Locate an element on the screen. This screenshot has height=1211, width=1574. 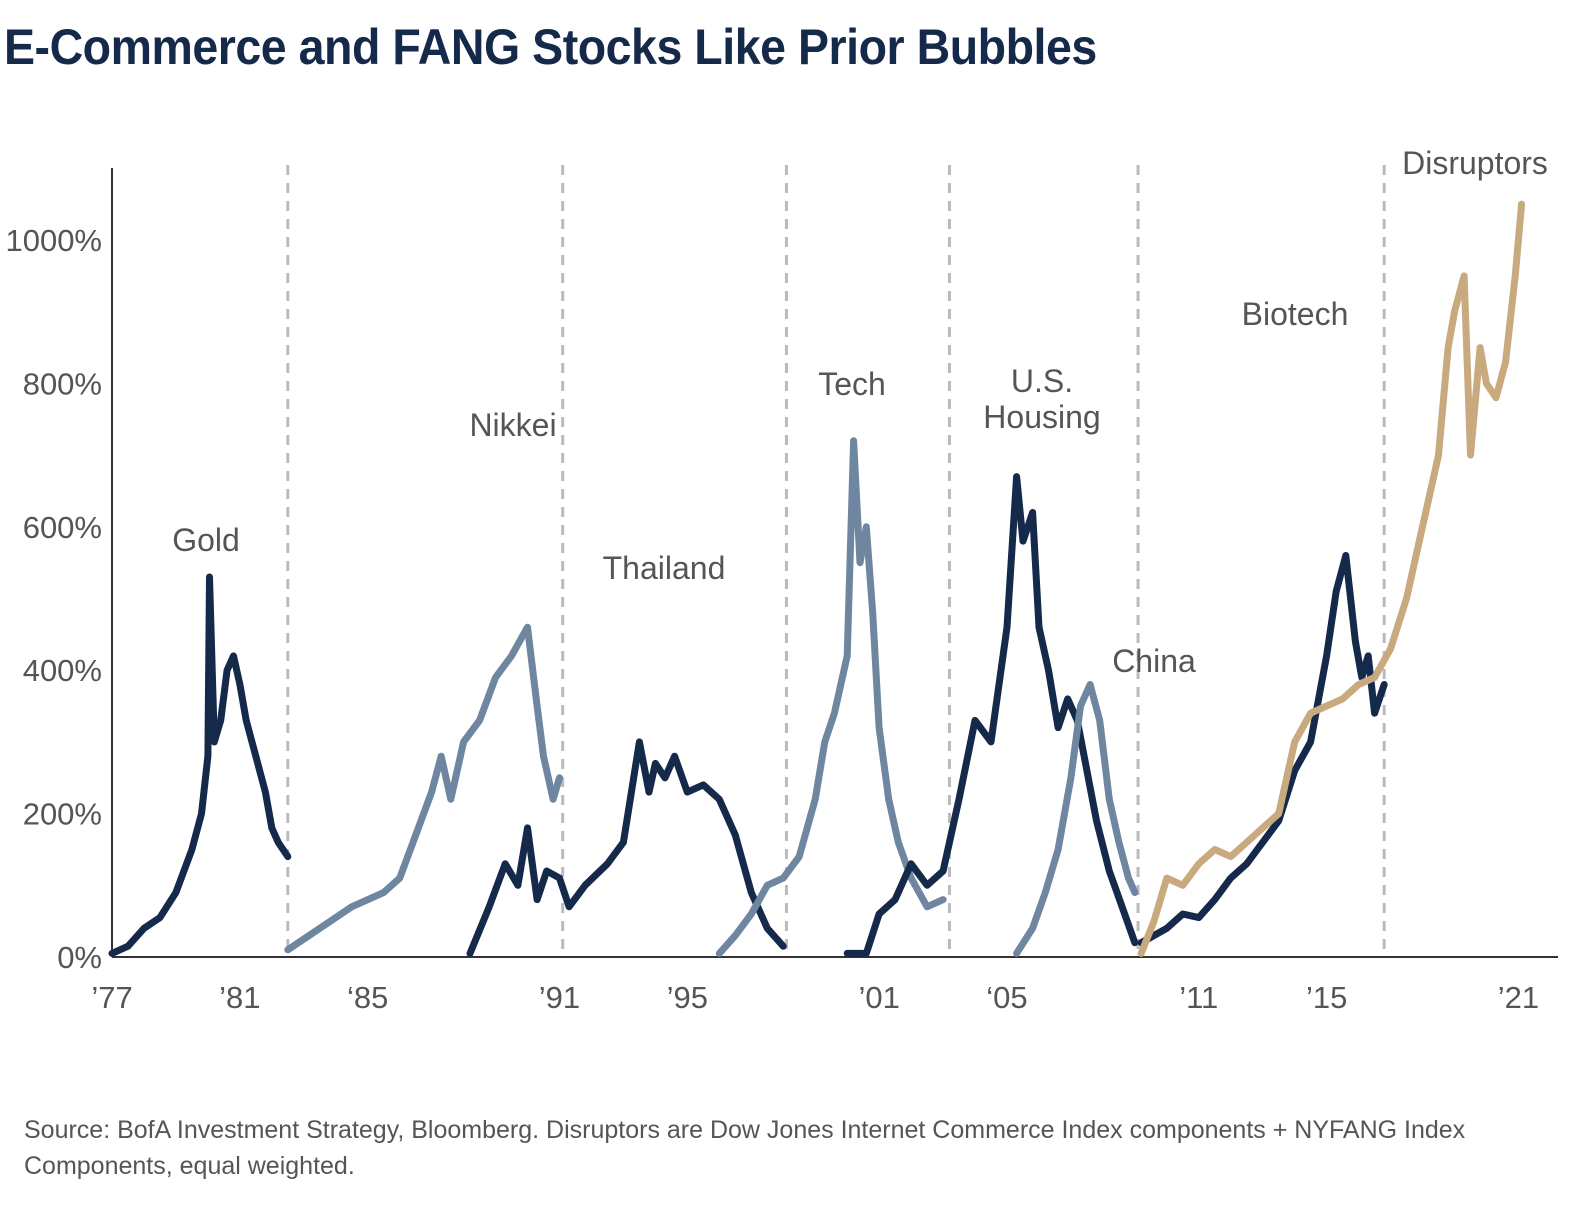
annotation-gold: Gold is located at coordinates (206, 540).